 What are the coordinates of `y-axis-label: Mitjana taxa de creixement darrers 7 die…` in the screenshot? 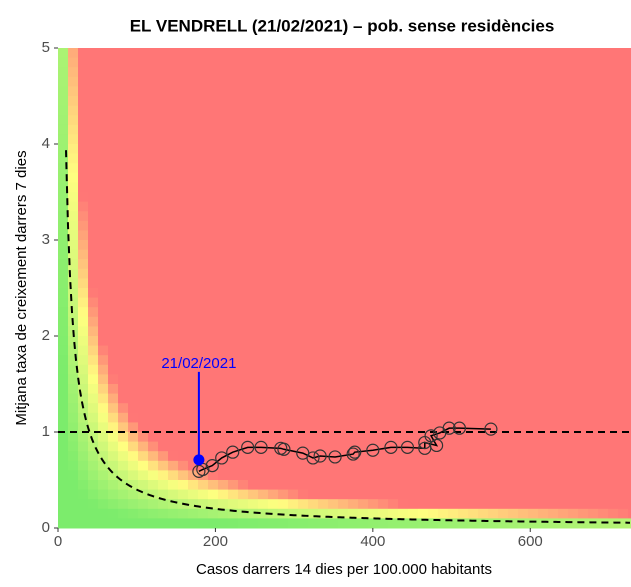 It's located at (21, 287).